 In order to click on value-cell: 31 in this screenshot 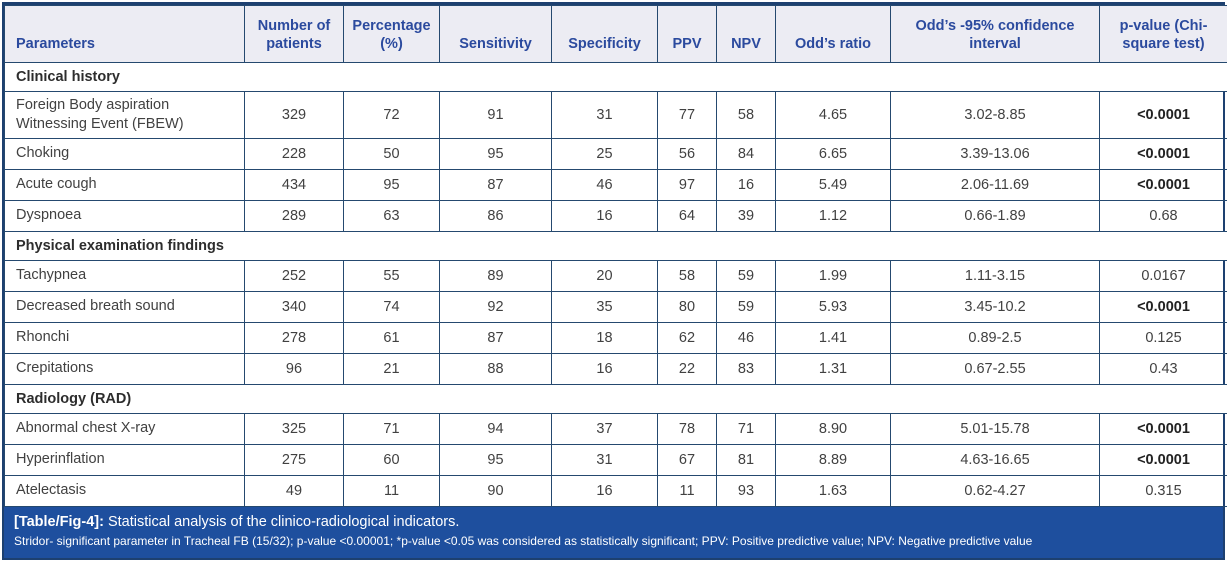, I will do `click(604, 459)`.